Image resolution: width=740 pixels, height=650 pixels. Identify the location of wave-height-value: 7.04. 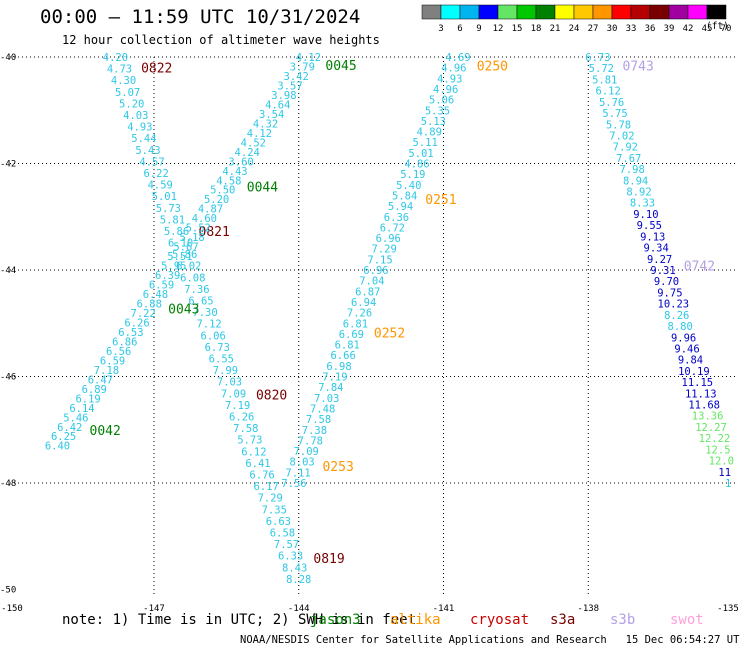
(371, 282).